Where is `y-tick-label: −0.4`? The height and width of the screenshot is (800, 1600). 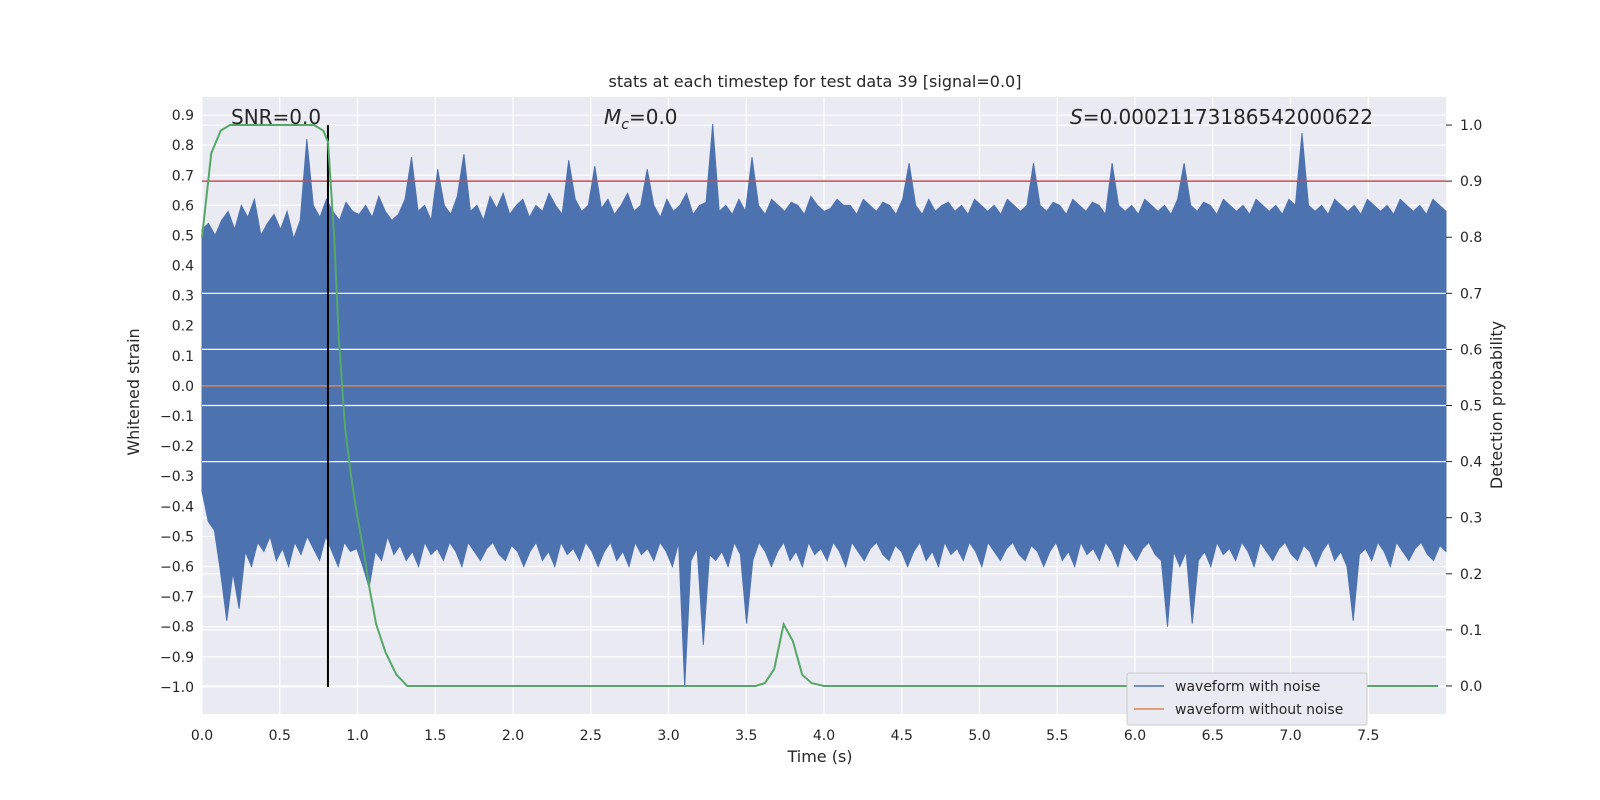 y-tick-label: −0.4 is located at coordinates (177, 507).